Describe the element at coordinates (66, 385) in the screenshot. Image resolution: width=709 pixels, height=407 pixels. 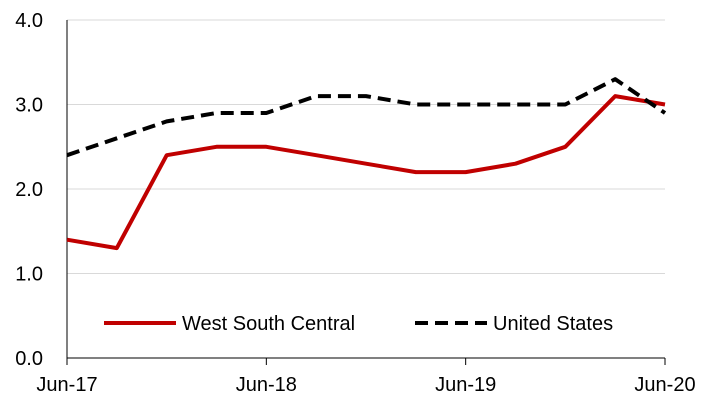
I see `x-tick-label: Jun-17` at that location.